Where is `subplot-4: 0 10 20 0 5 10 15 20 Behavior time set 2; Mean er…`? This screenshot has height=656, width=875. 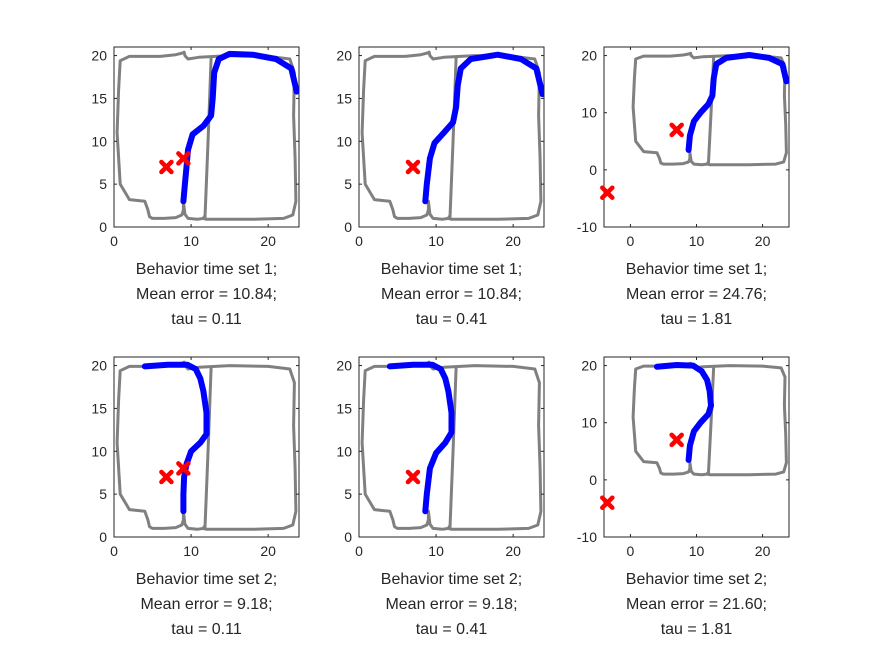 subplot-4: 0 10 20 0 5 10 15 20 Behavior time set 2; Mean er… is located at coordinates (195, 497).